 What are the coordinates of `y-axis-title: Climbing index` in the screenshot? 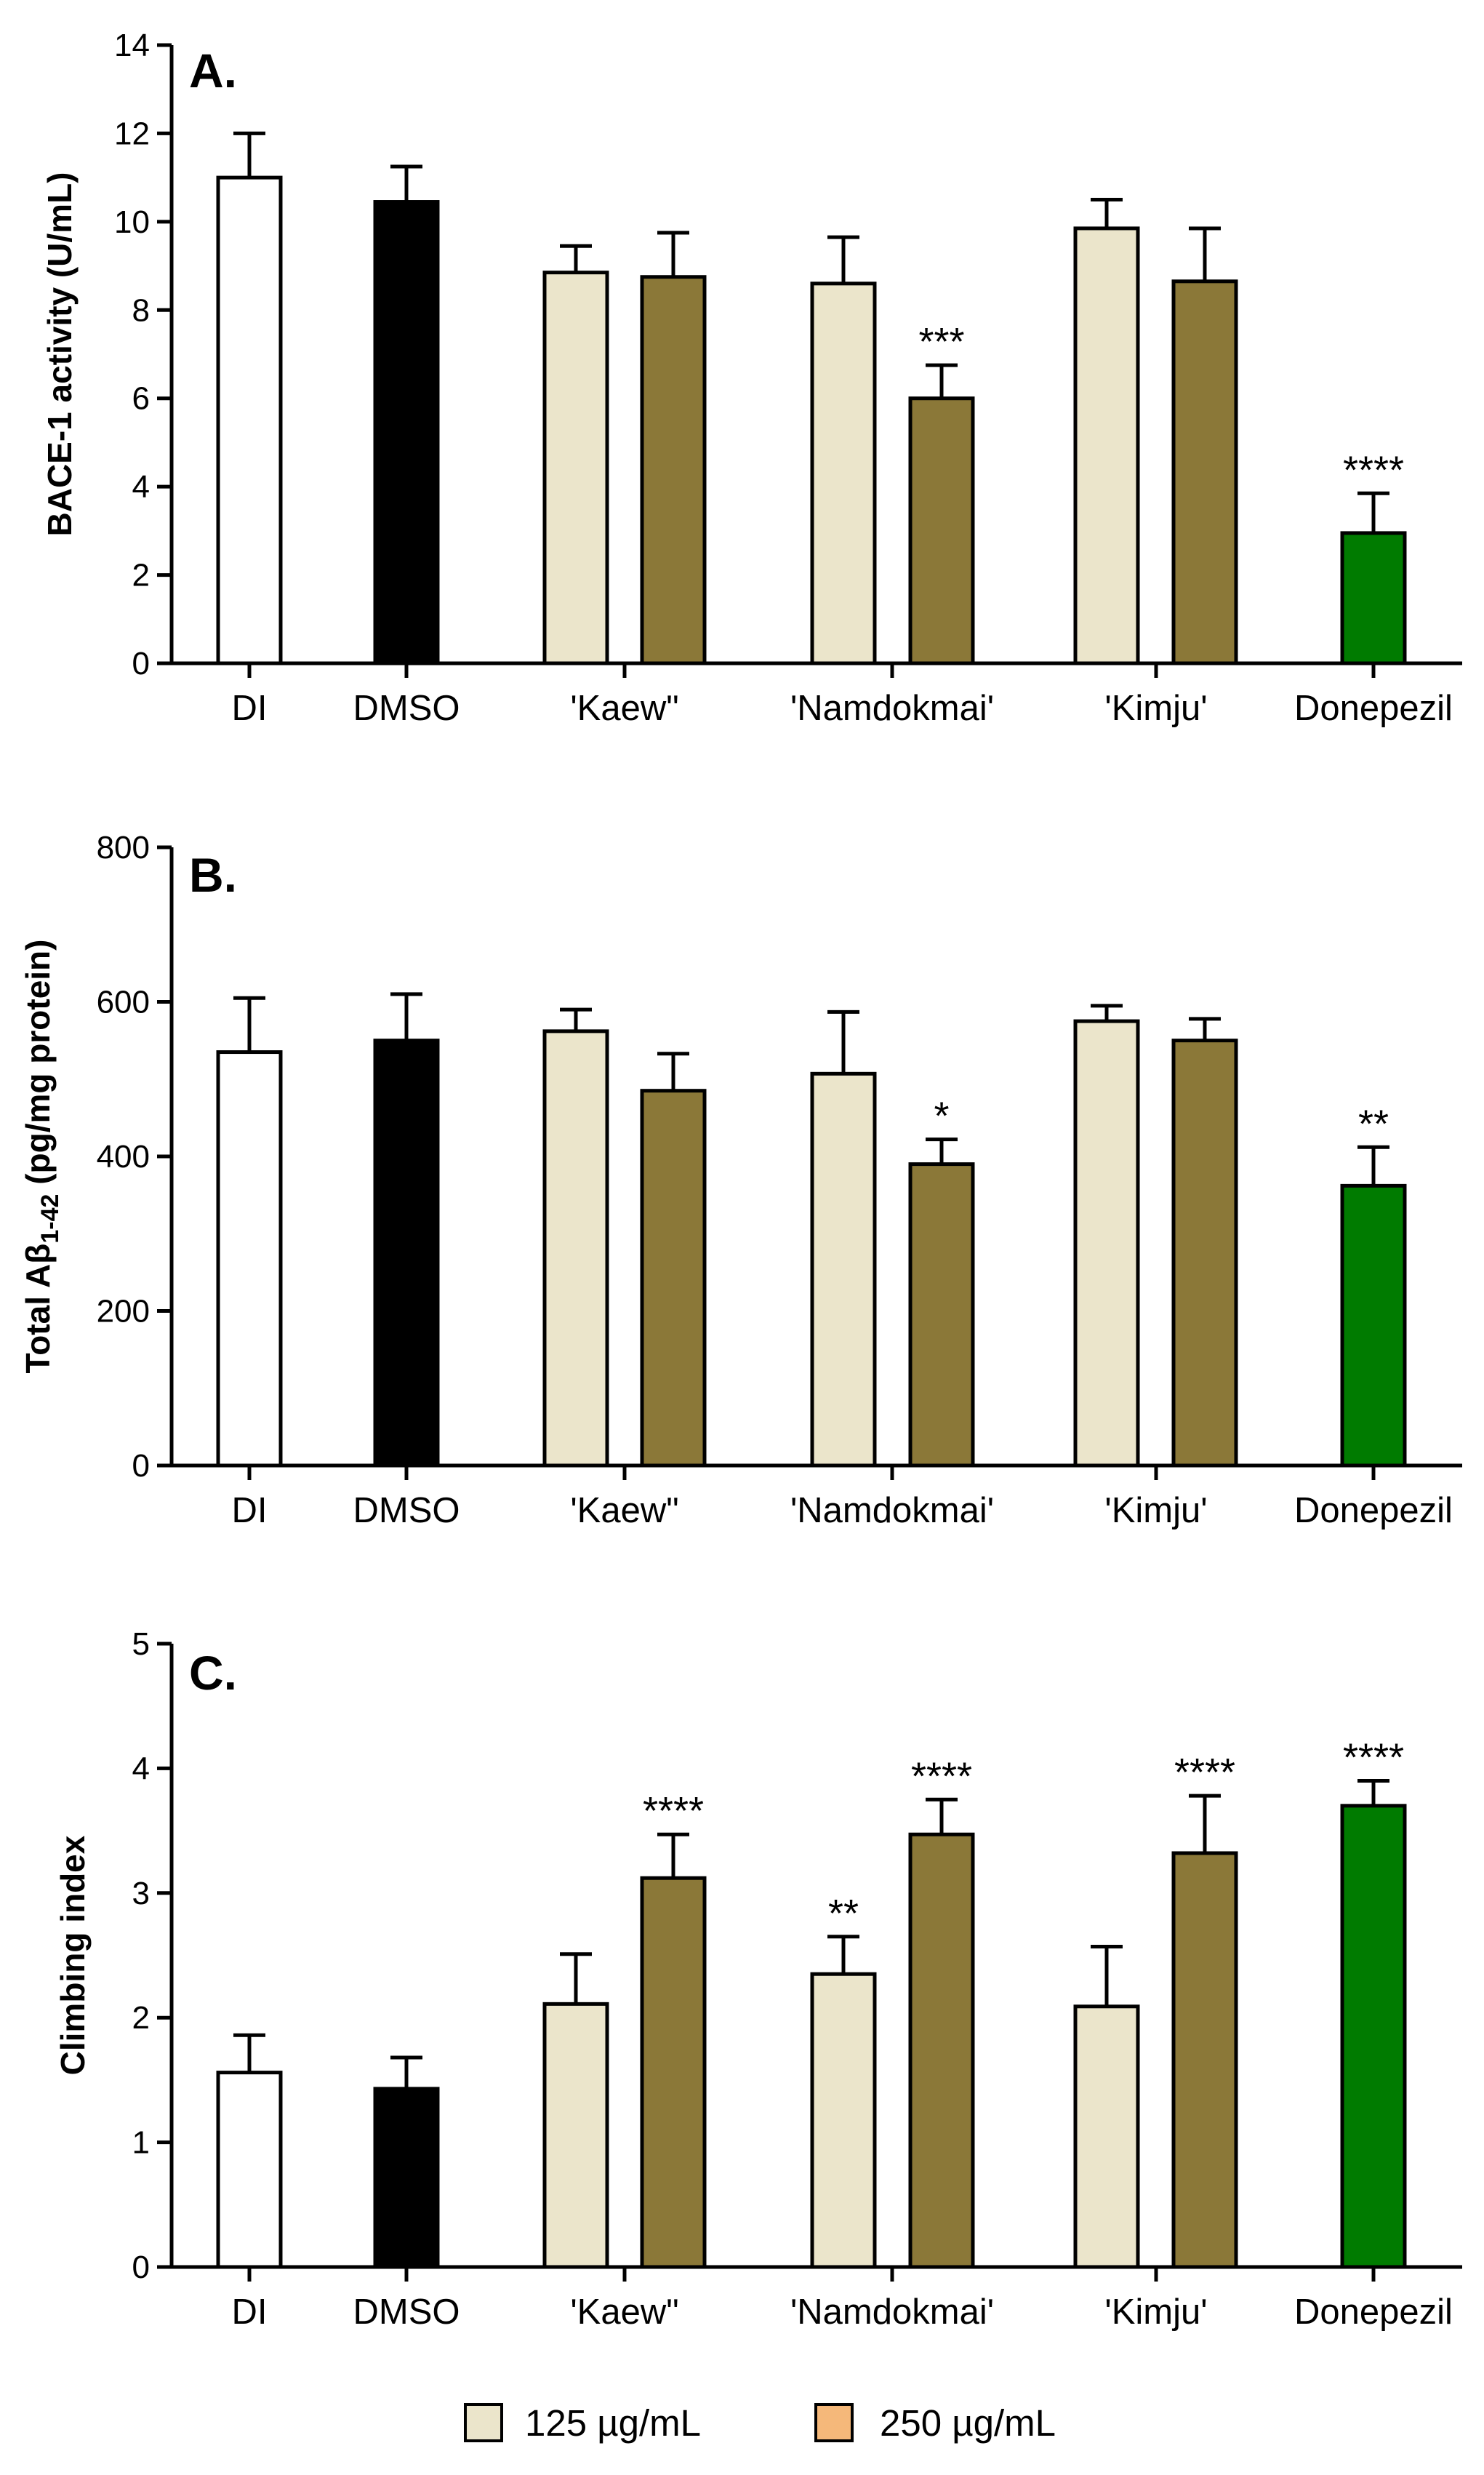 It's located at (73, 1955).